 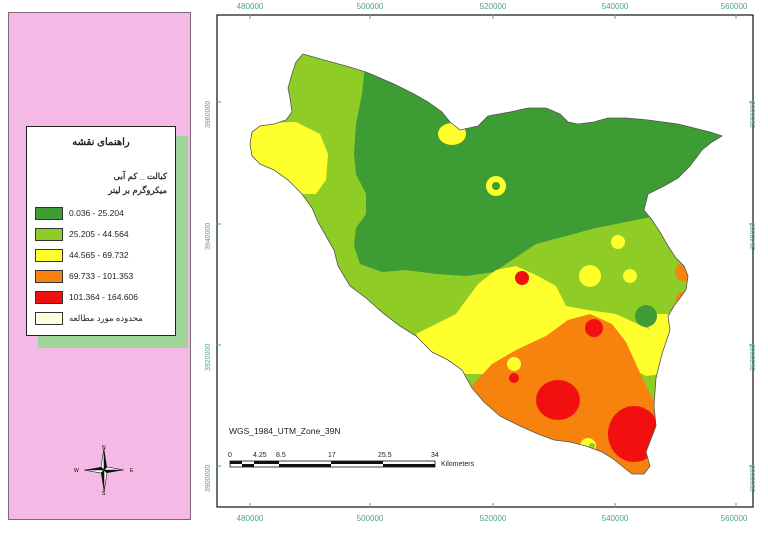 I want to click on scale-label: 34, so click(x=435, y=455).